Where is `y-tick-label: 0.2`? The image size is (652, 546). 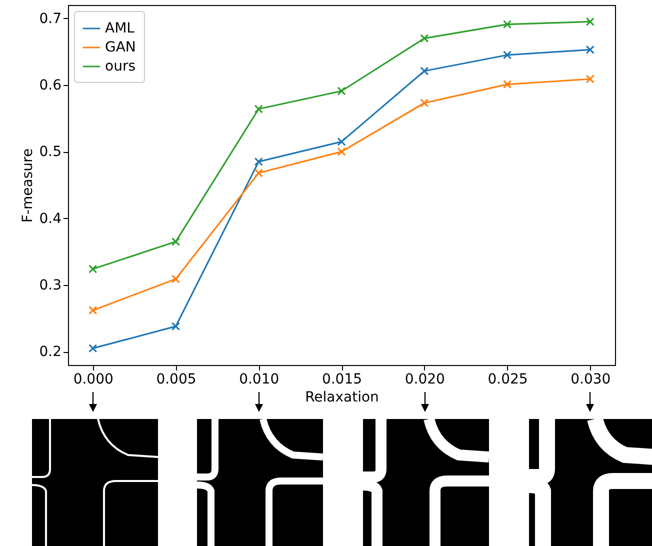
y-tick-label: 0.2 is located at coordinates (50, 352).